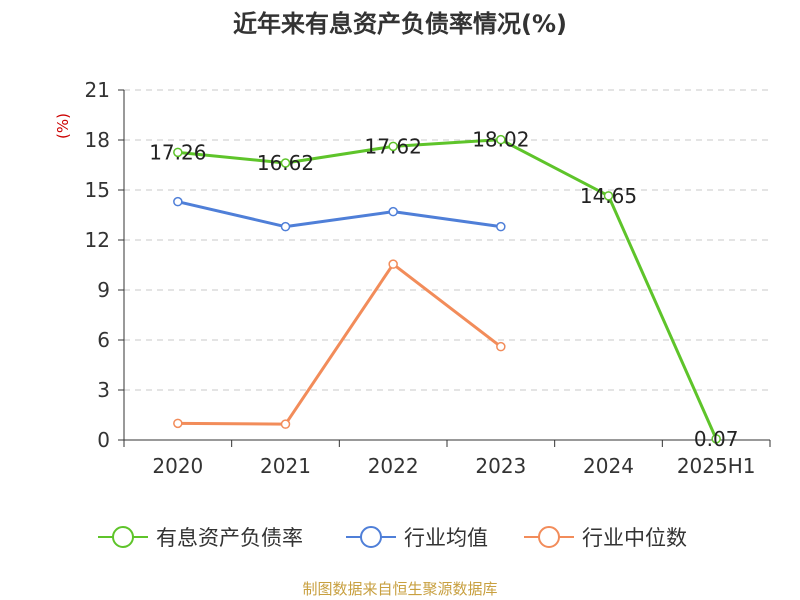 This screenshot has width=800, height=600. I want to click on y-tick-label: 3, so click(103, 390).